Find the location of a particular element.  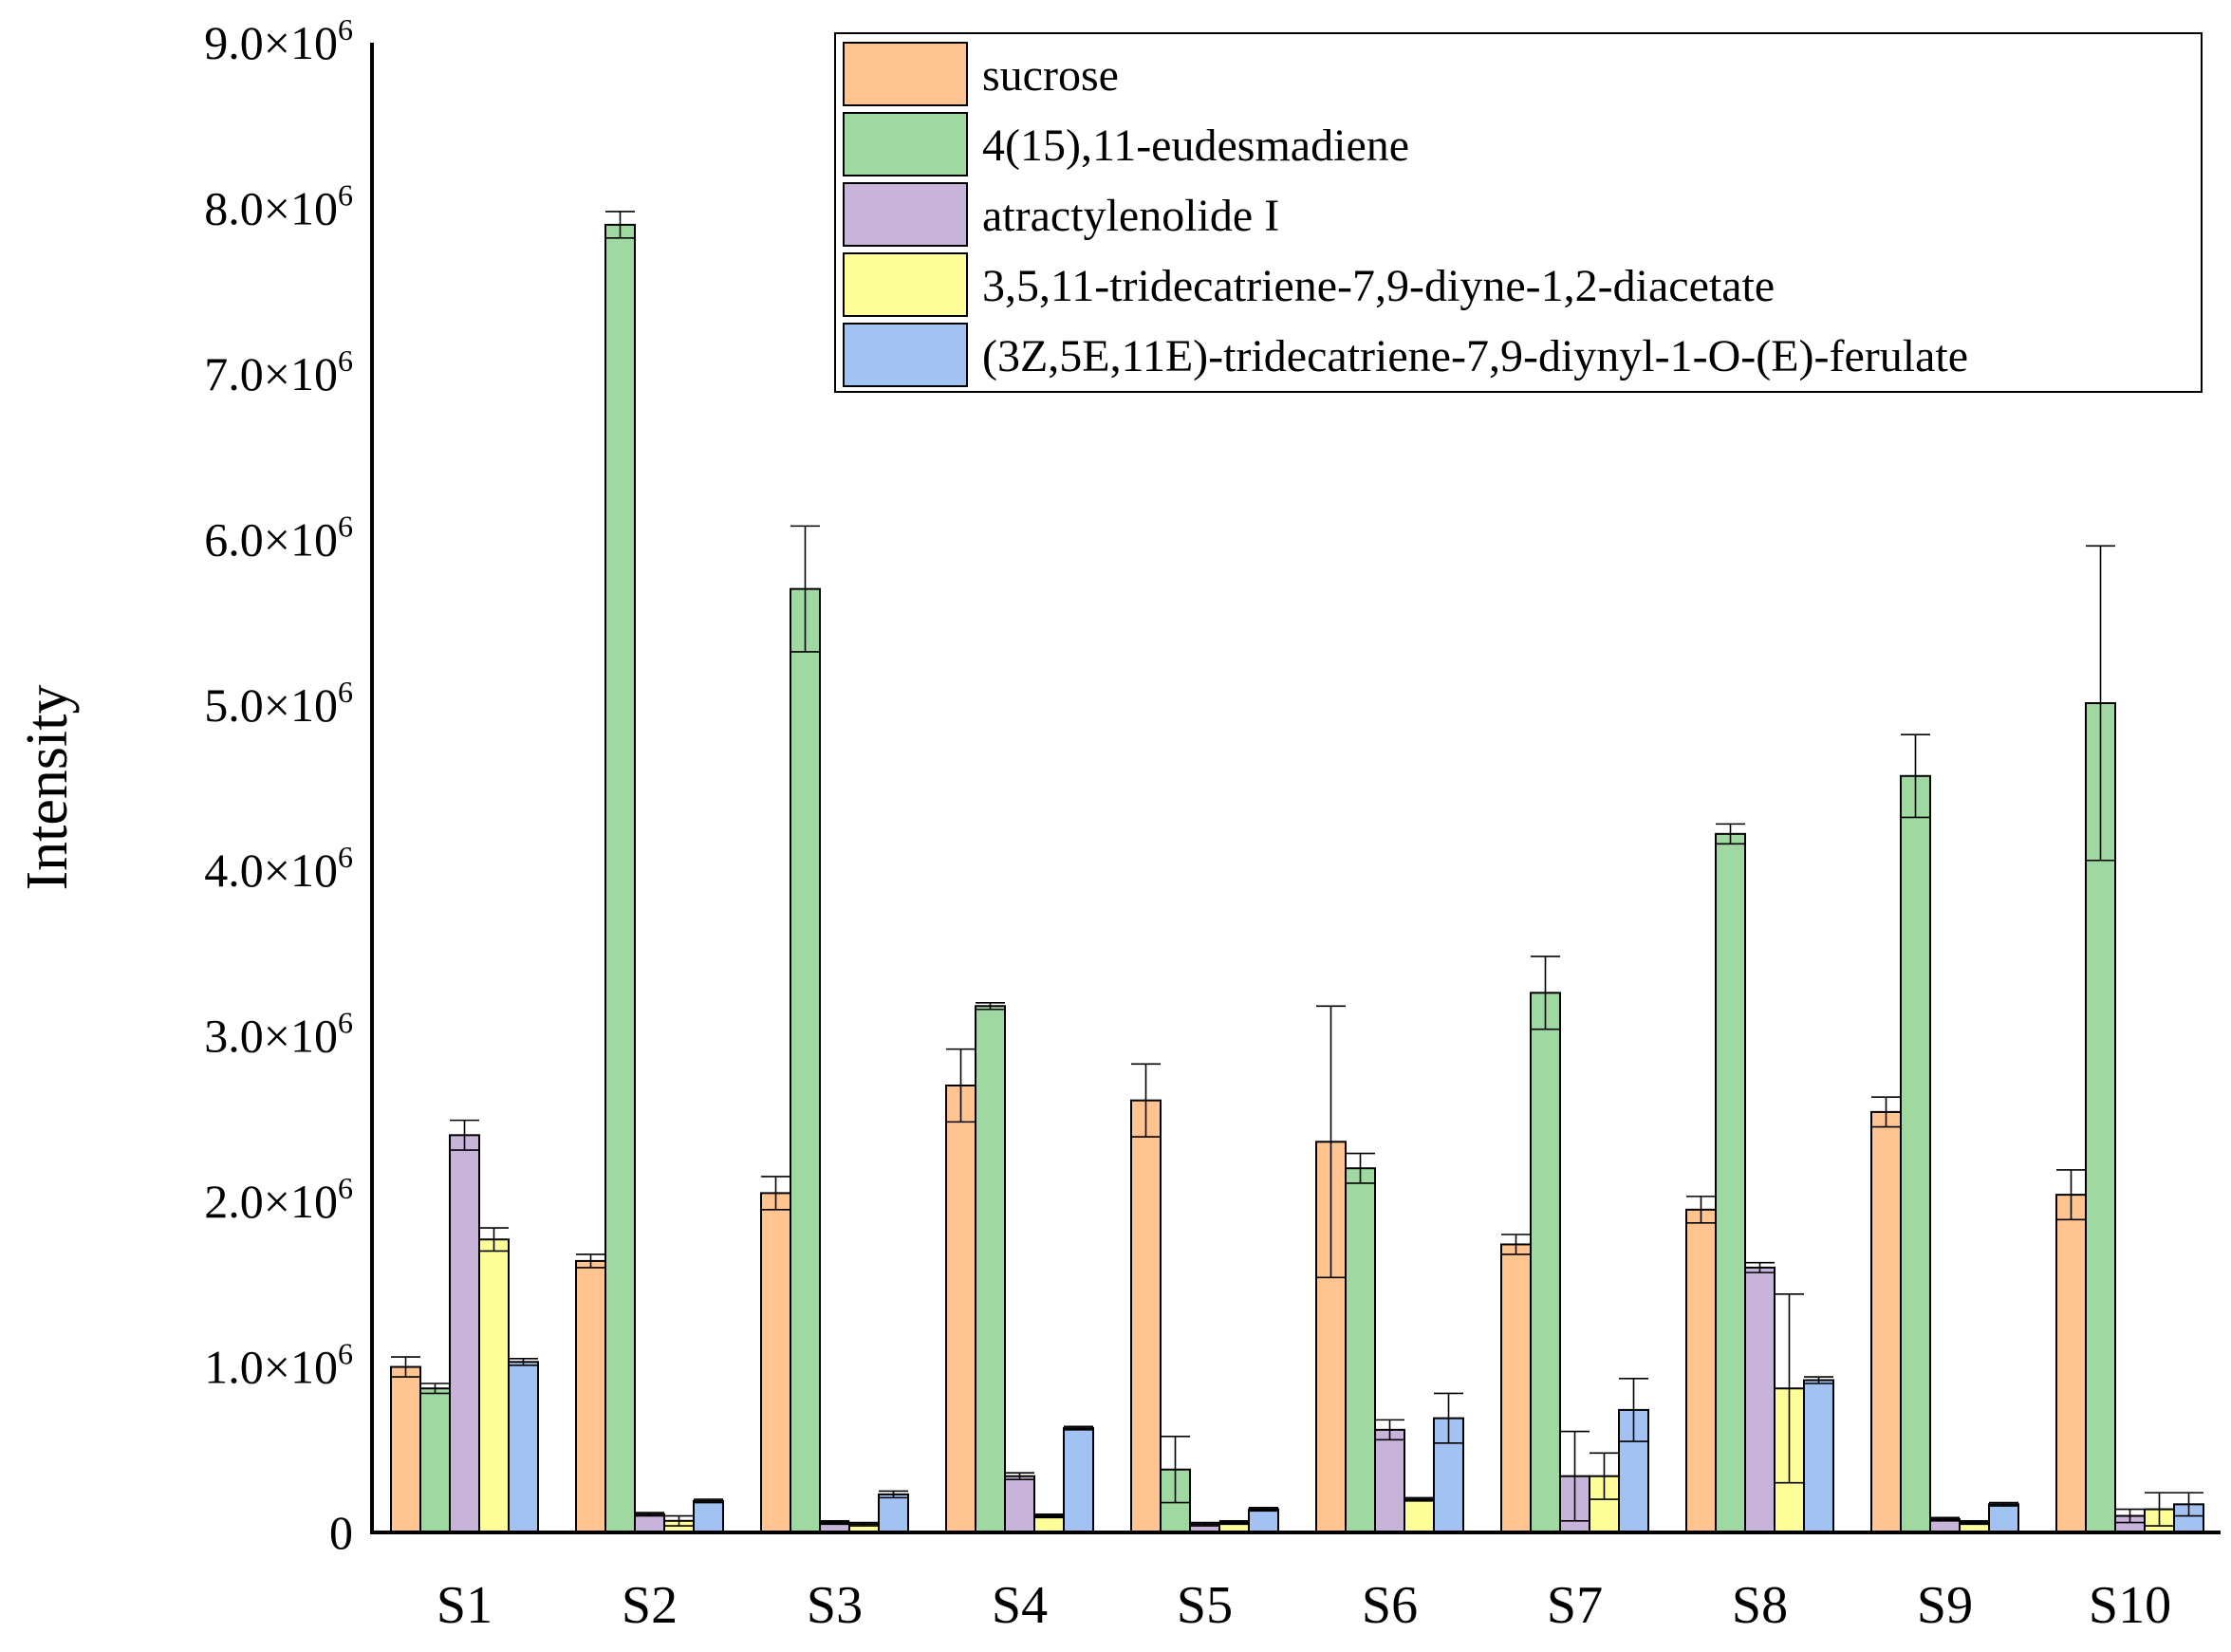

x-tick-label-s6: S6 is located at coordinates (1390, 1605).